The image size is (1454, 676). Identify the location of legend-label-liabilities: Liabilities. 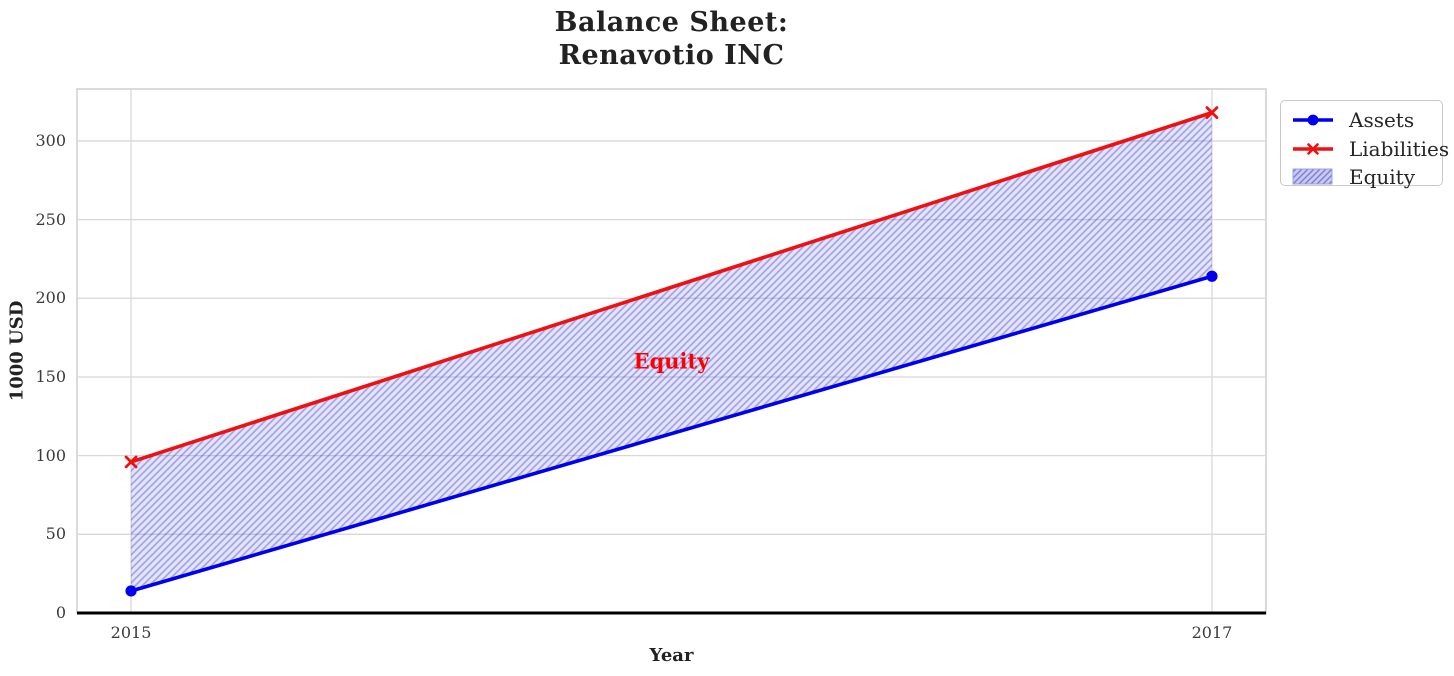
(1399, 148).